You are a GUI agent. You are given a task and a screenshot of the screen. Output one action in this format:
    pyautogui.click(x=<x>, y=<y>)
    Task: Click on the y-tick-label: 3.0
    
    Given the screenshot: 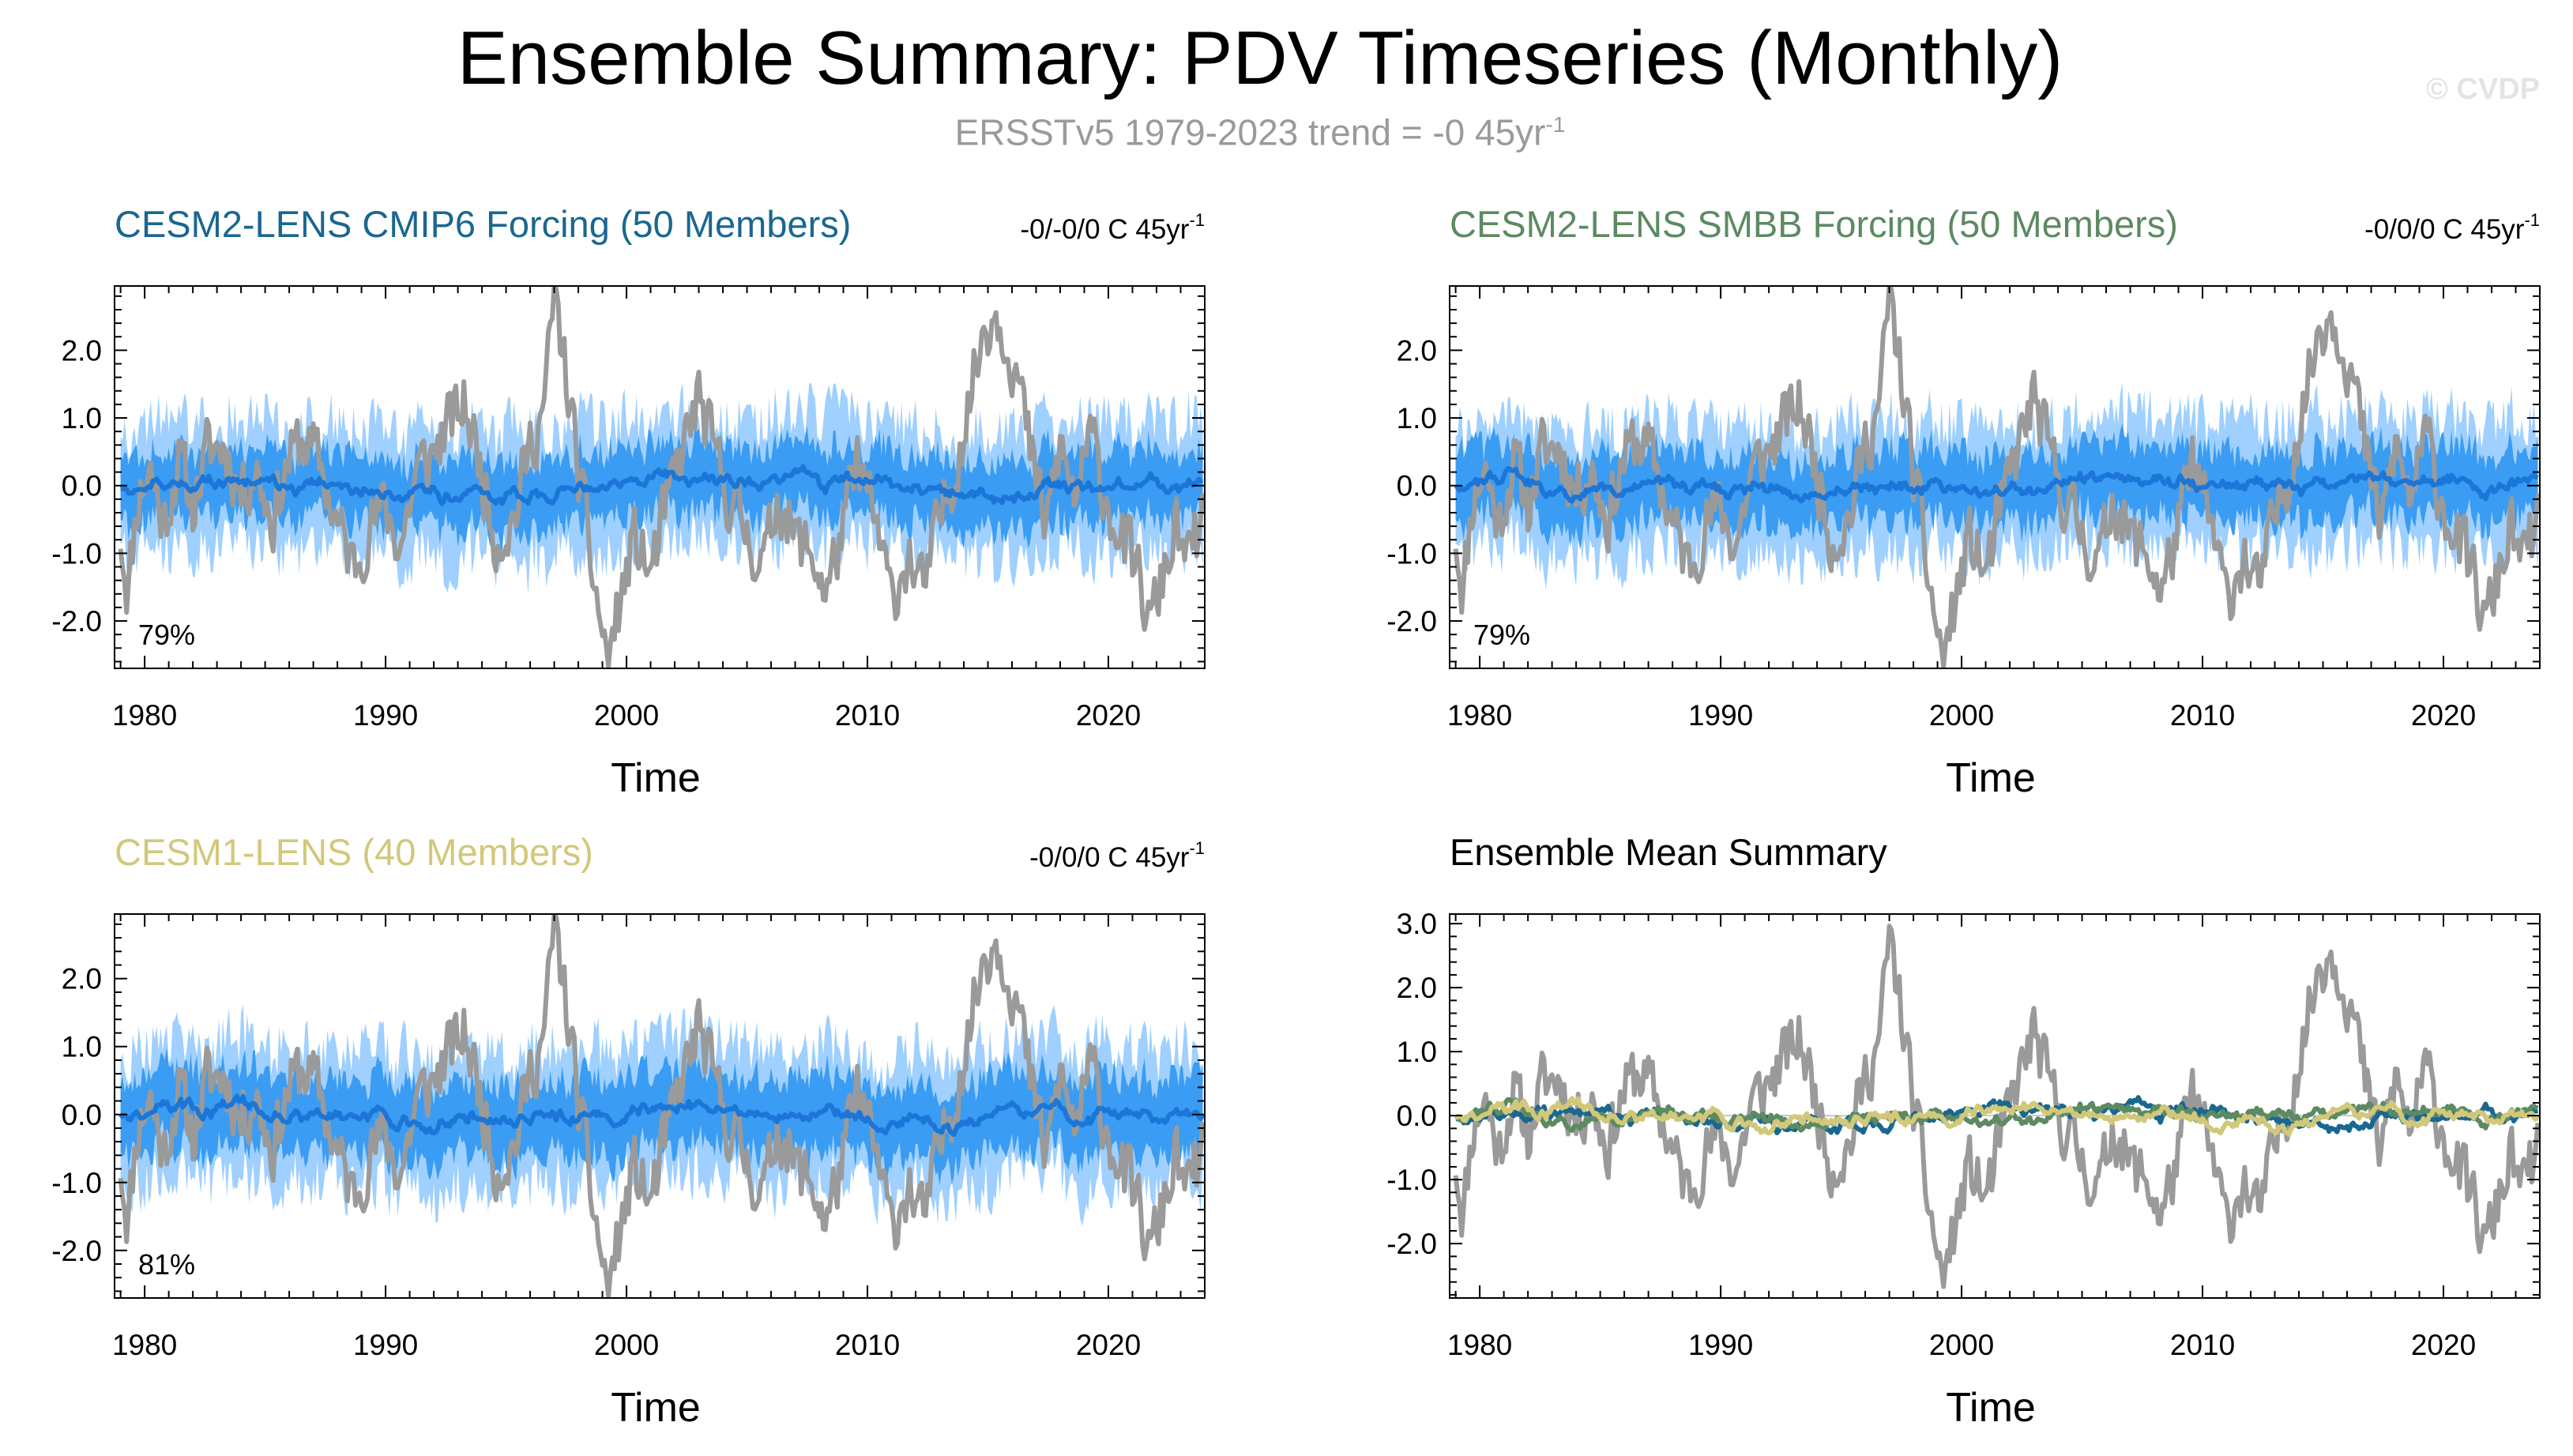 What is the action you would take?
    pyautogui.click(x=1417, y=924)
    